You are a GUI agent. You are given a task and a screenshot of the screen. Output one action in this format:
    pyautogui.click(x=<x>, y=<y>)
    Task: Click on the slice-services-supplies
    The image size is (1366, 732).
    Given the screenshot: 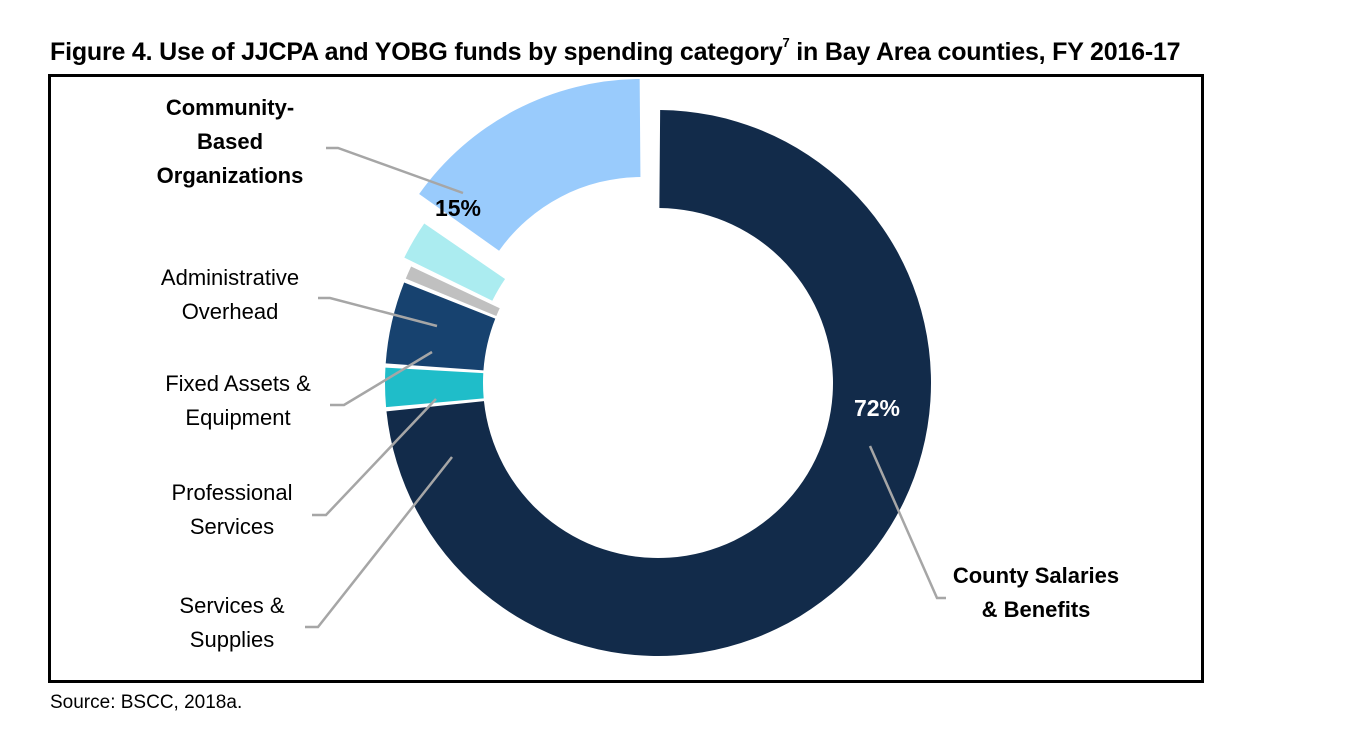 What is the action you would take?
    pyautogui.click(x=434, y=387)
    